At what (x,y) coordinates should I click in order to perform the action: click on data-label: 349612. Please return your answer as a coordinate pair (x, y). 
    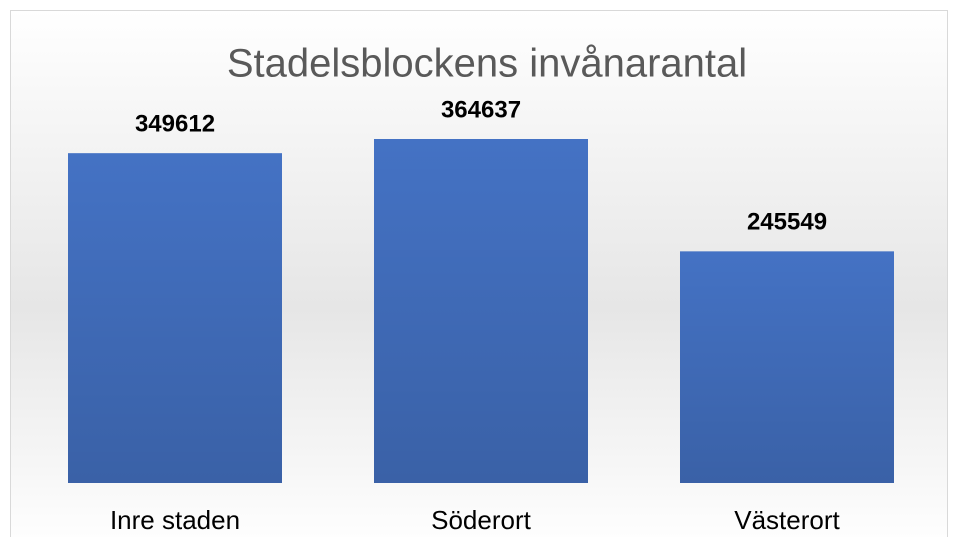
    Looking at the image, I should click on (175, 124).